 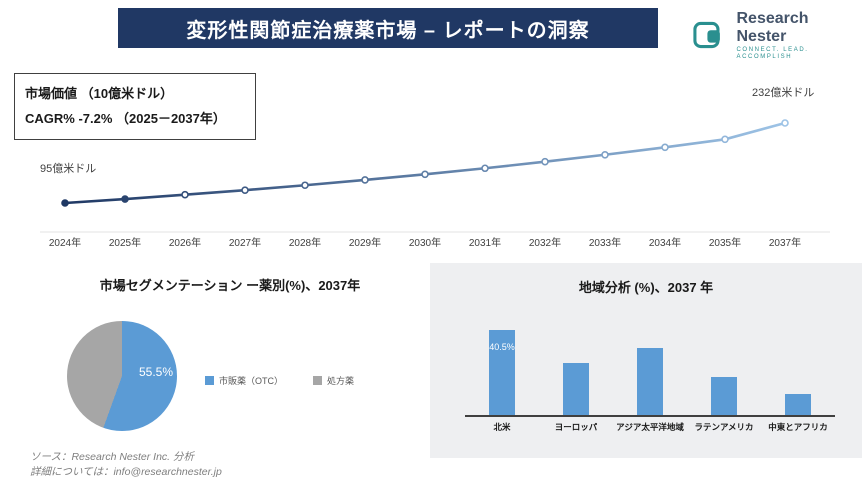 I want to click on segmentation-pie-chart: 55.5%, so click(x=122, y=376).